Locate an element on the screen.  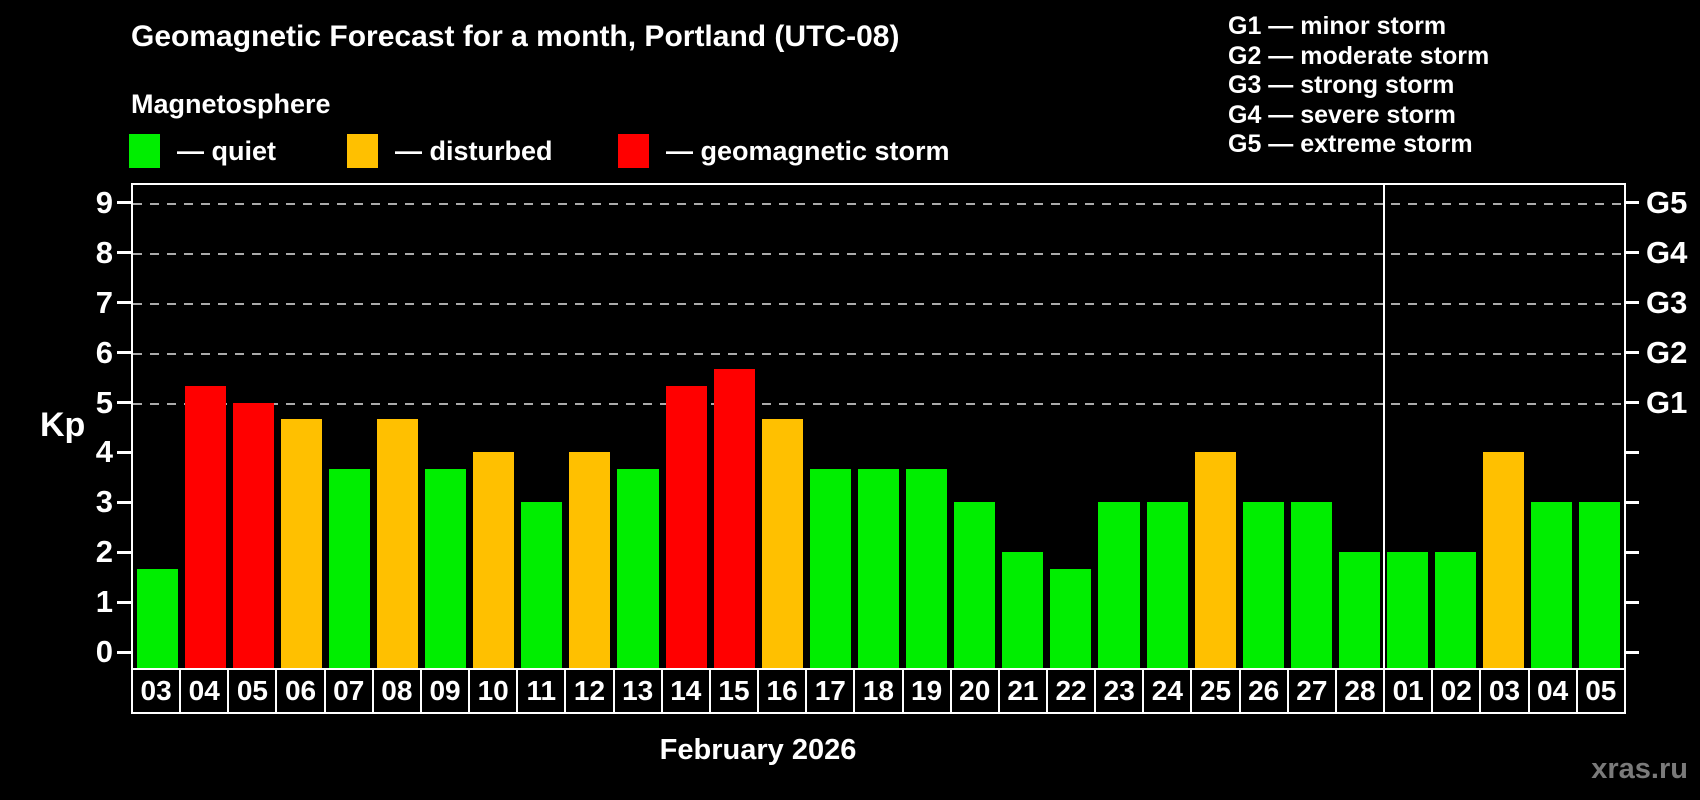
g-level-label-g3: G3 is located at coordinates (1667, 302).